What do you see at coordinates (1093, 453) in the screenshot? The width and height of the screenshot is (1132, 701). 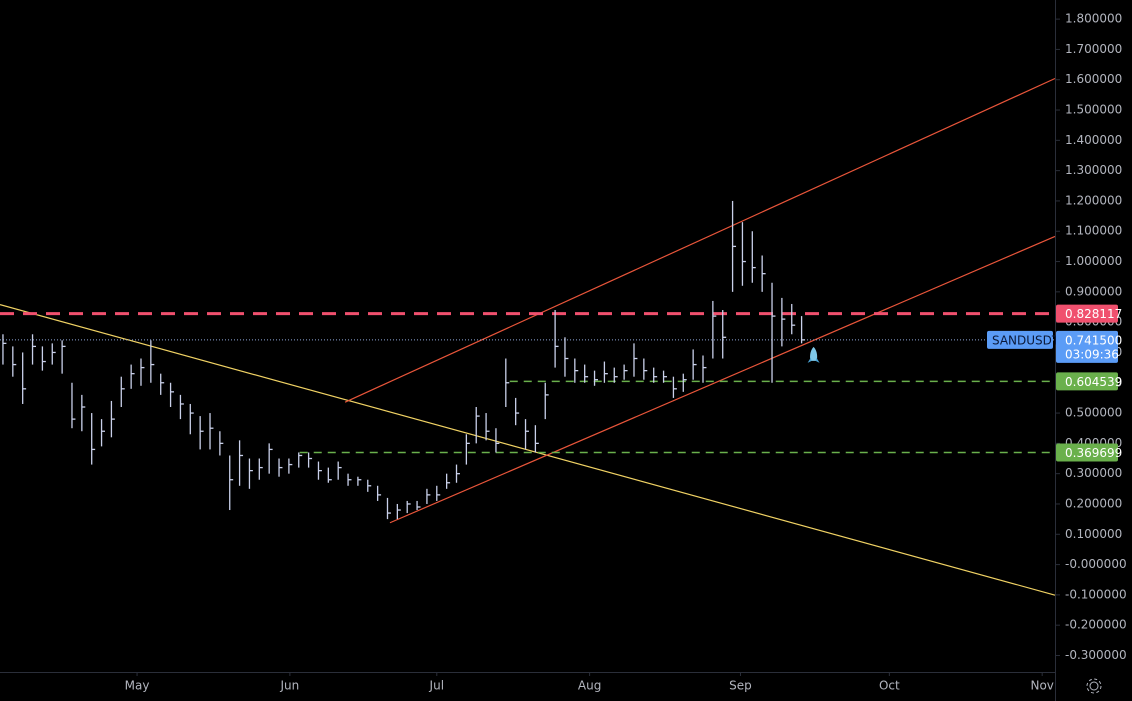 I see `level-label: 0.369699` at bounding box center [1093, 453].